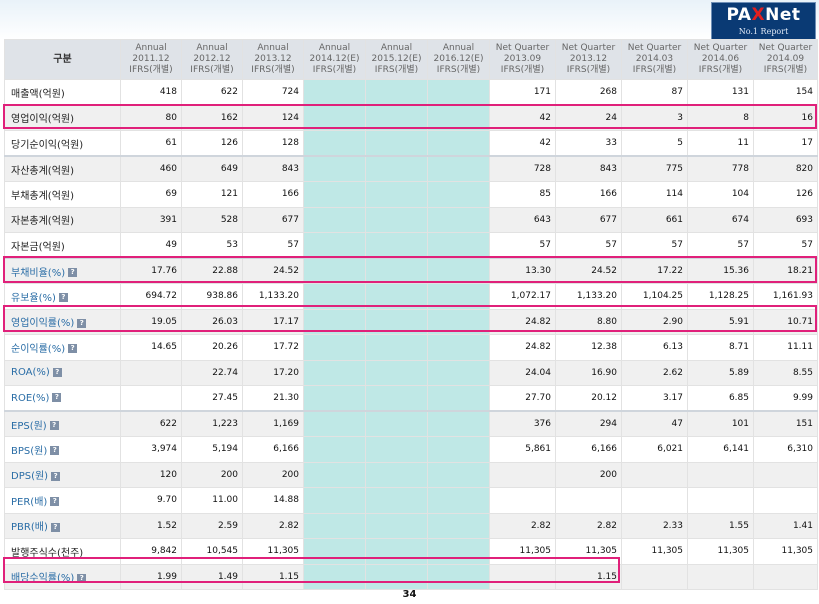 This screenshot has height=604, width=819. Describe the element at coordinates (151, 168) in the screenshot. I see `table-cell: 460` at that location.